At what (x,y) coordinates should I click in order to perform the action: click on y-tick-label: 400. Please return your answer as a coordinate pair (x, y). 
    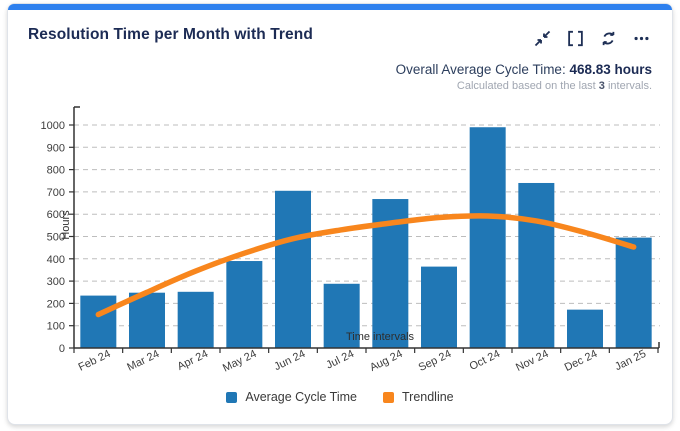
    Looking at the image, I should click on (56, 260).